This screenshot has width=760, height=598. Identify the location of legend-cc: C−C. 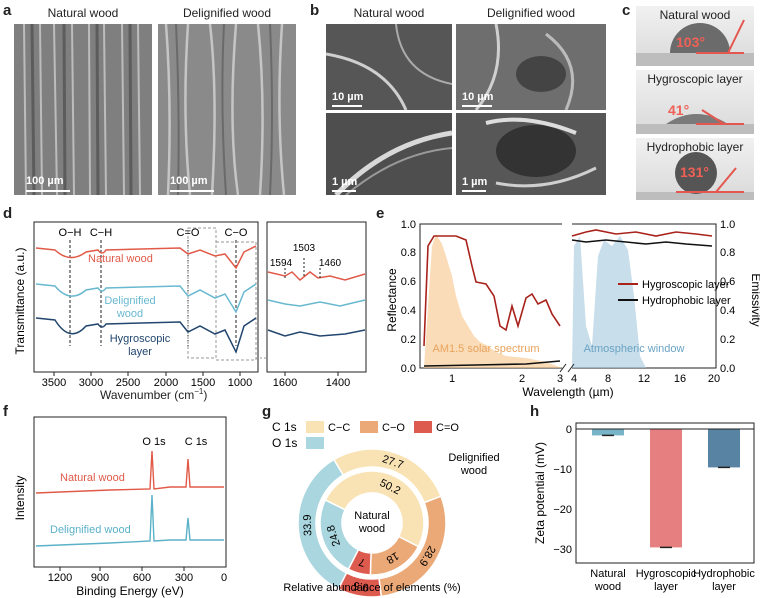
(339, 428).